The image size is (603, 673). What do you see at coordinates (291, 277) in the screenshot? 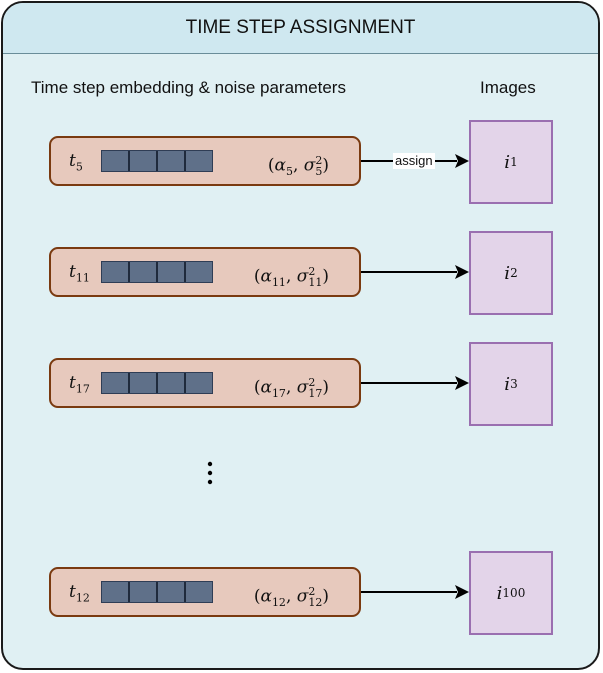
I see `noise-parameters: (α11, σ211)` at bounding box center [291, 277].